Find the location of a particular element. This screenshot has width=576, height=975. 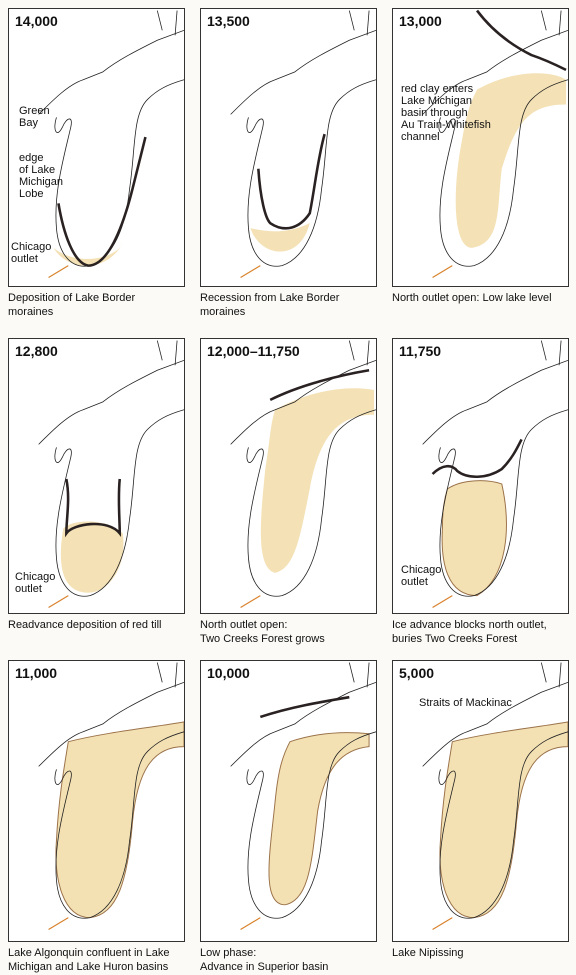

caption-line: Two Creeks Forest grows is located at coordinates (262, 639).